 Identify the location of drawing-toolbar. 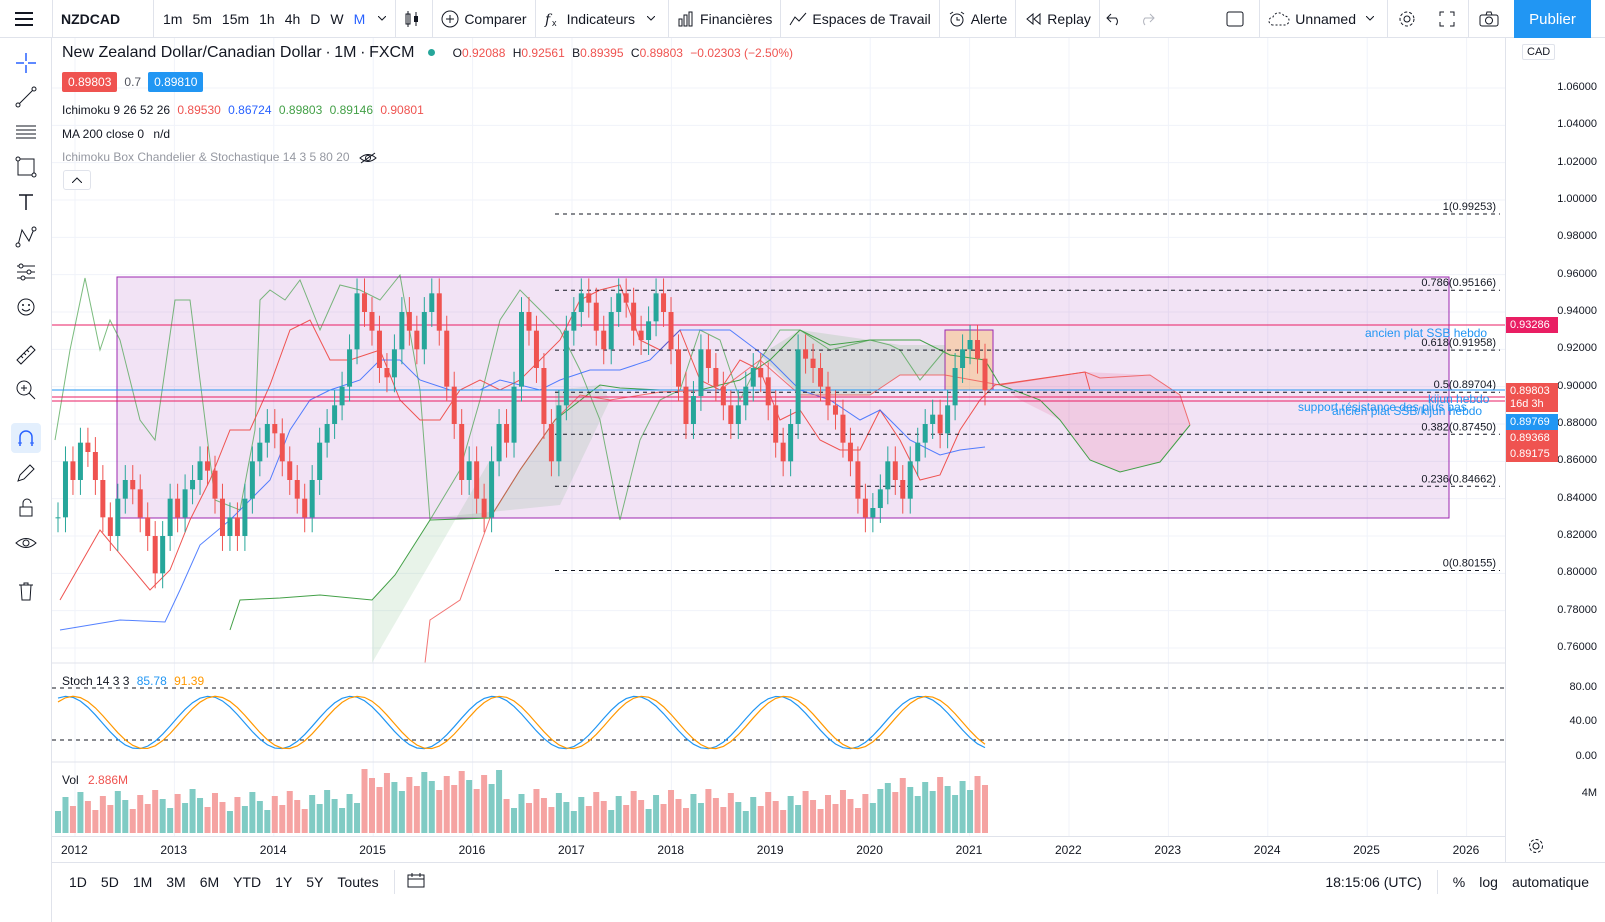
(26, 480).